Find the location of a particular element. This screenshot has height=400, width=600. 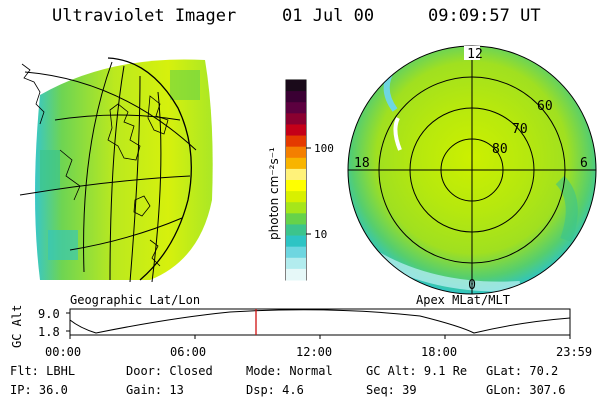

info-dsp: Dsp: 4.6 is located at coordinates (275, 390).